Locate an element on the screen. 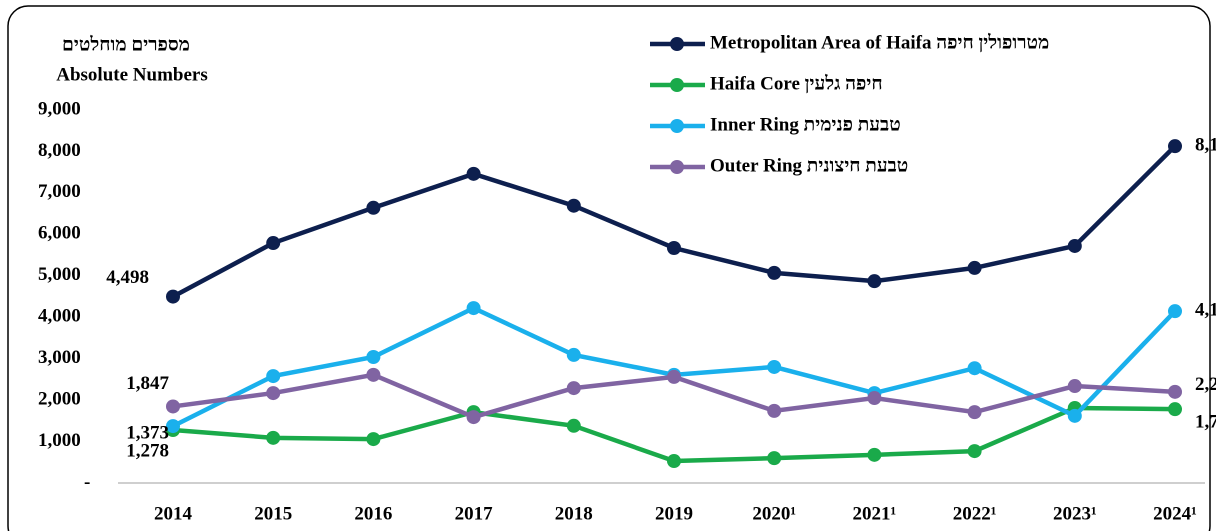 The image size is (1216, 531). y-tick-label: 7,000 is located at coordinates (59, 191).